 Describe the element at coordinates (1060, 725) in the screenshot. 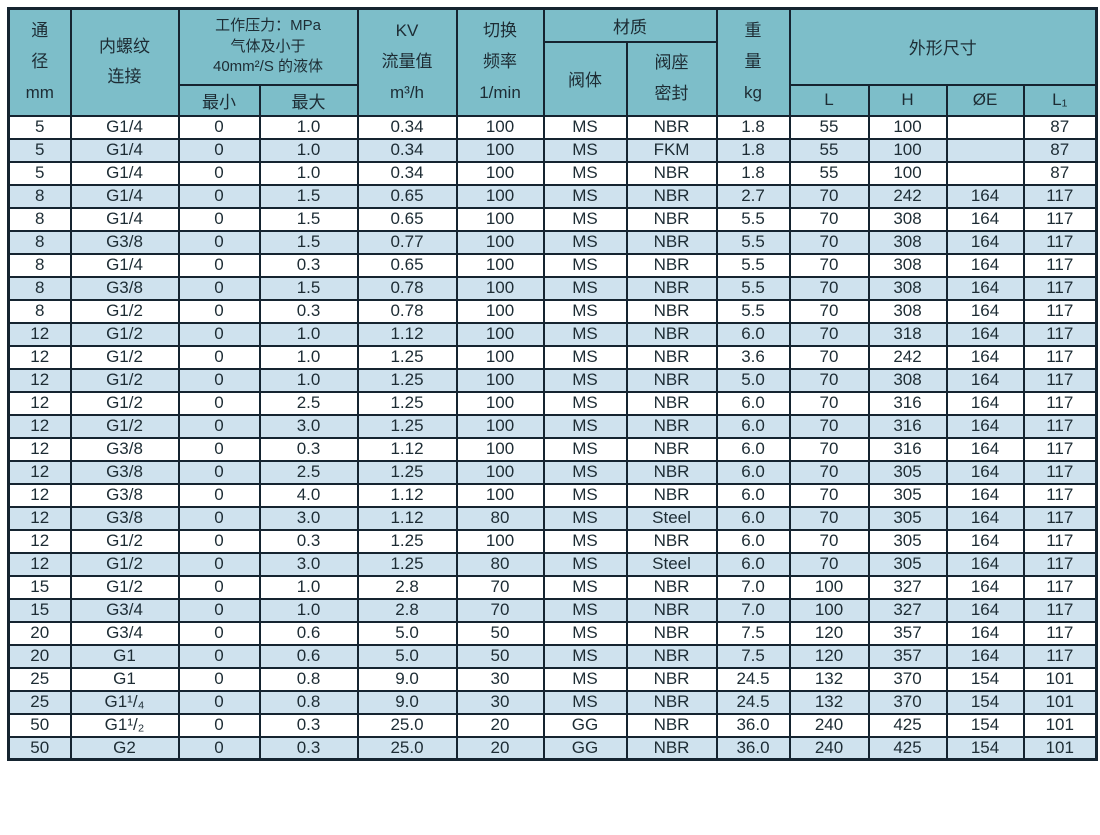

I see `cell-dim-l1: 101` at that location.